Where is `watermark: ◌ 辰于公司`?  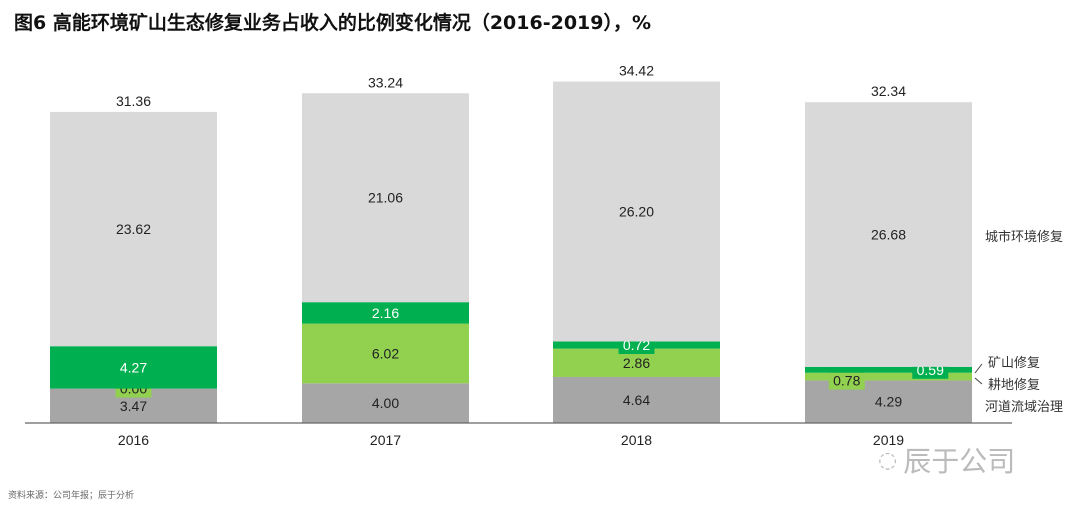 watermark: ◌ 辰于公司 is located at coordinates (946, 460).